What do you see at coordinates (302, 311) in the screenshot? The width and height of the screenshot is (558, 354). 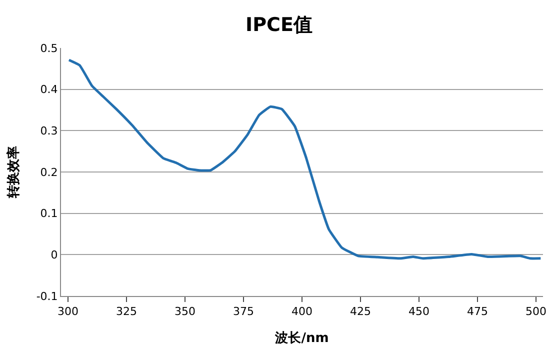 I see `x-tick-label: 400` at bounding box center [302, 311].